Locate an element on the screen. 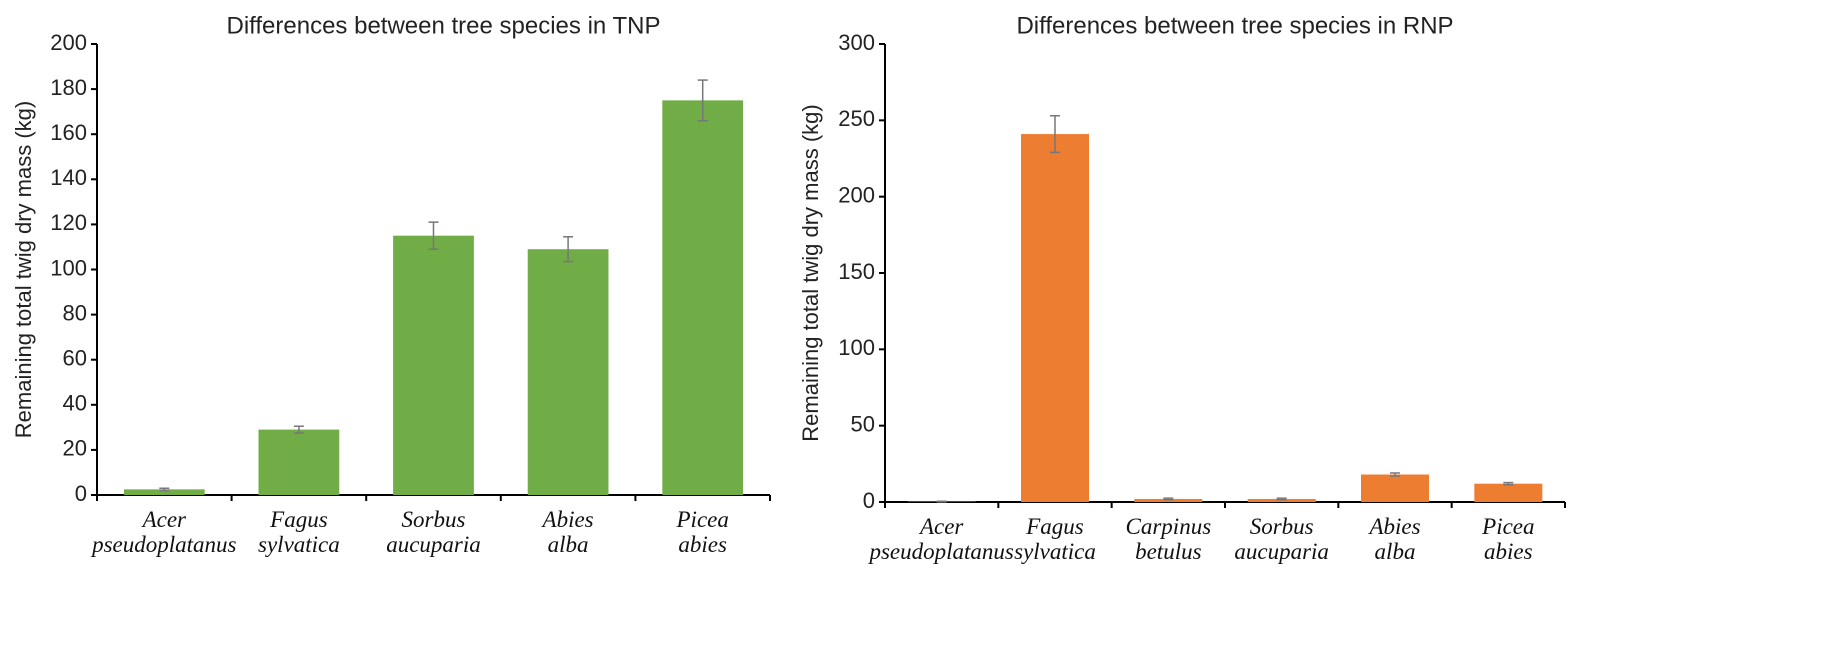 This screenshot has height=671, width=1841. chart-title: Differences between tree species in TNP is located at coordinates (443, 25).